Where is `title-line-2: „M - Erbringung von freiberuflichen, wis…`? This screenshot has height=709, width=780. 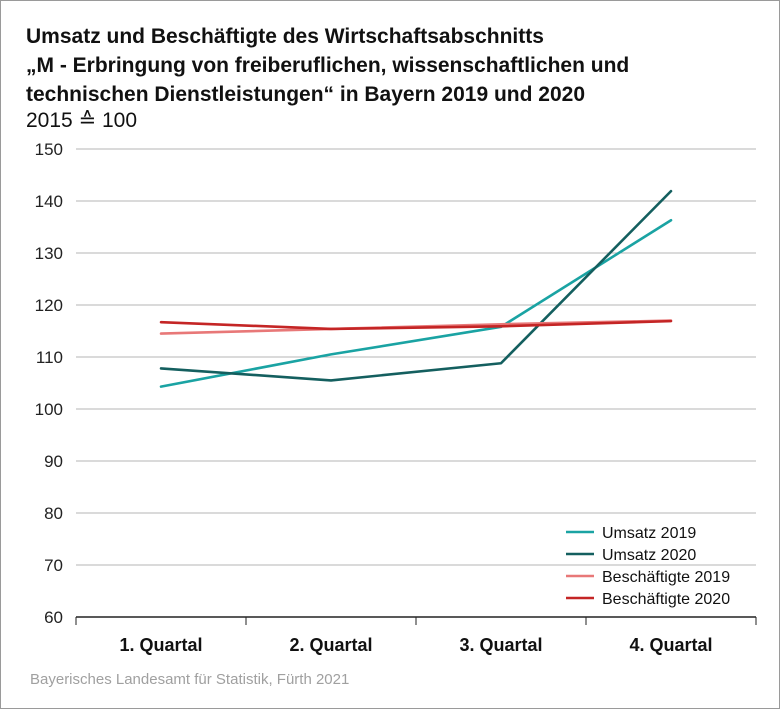
title-line-2: „M - Erbringung von freiberuflichen, wis… is located at coordinates (328, 65).